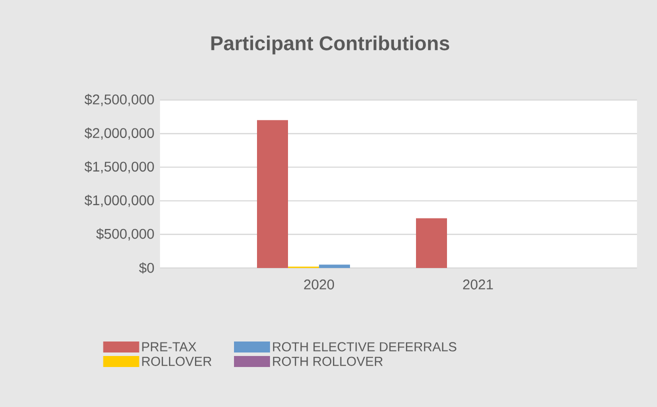  Describe the element at coordinates (364, 347) in the screenshot. I see `legend-label: ROTH ELECTIVE DEFERRALS` at that location.